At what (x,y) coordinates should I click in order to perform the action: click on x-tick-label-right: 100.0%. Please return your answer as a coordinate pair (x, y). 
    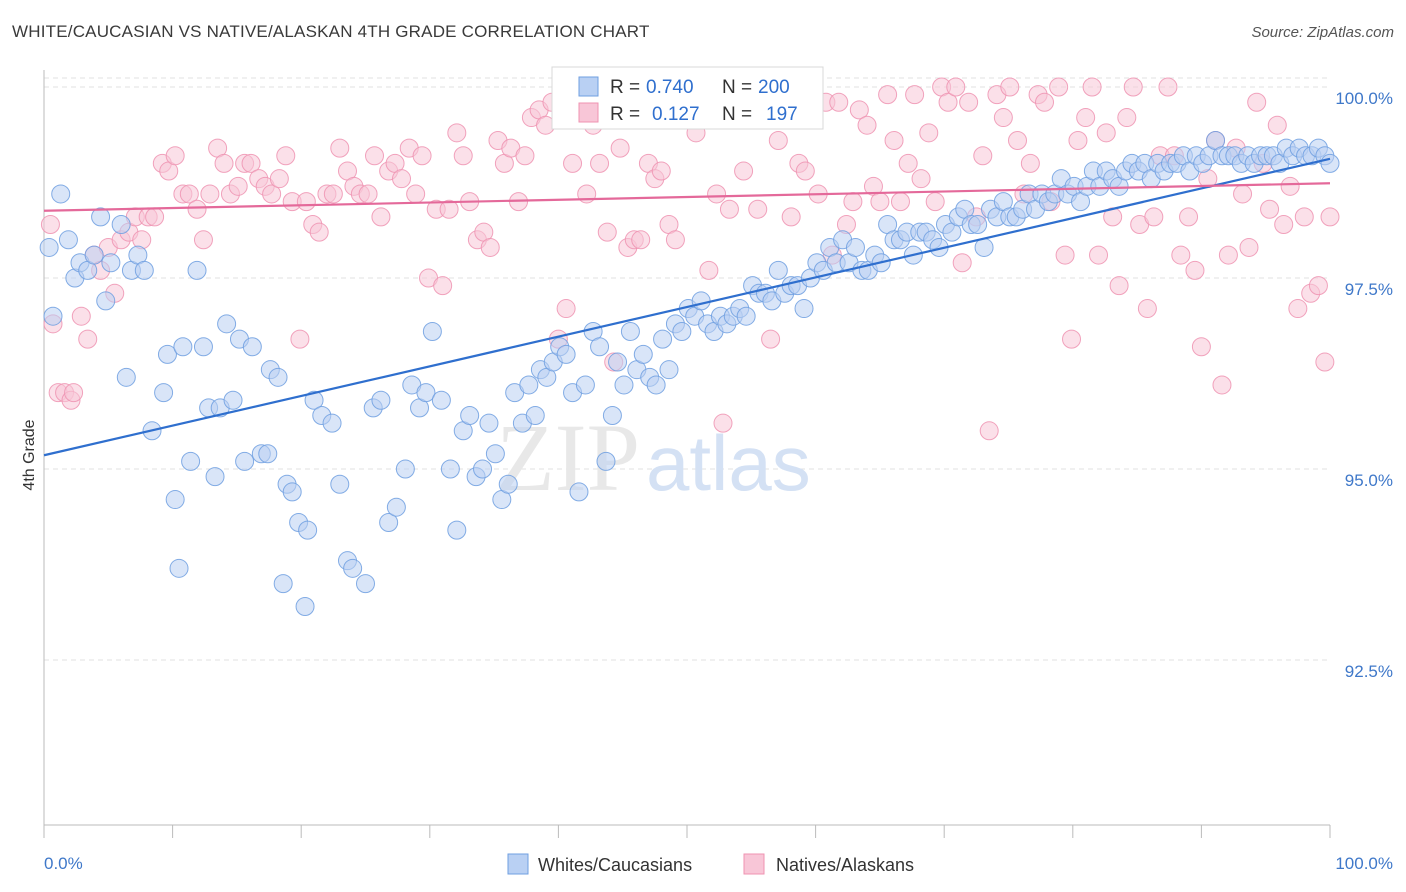
    Looking at the image, I should click on (1364, 863).